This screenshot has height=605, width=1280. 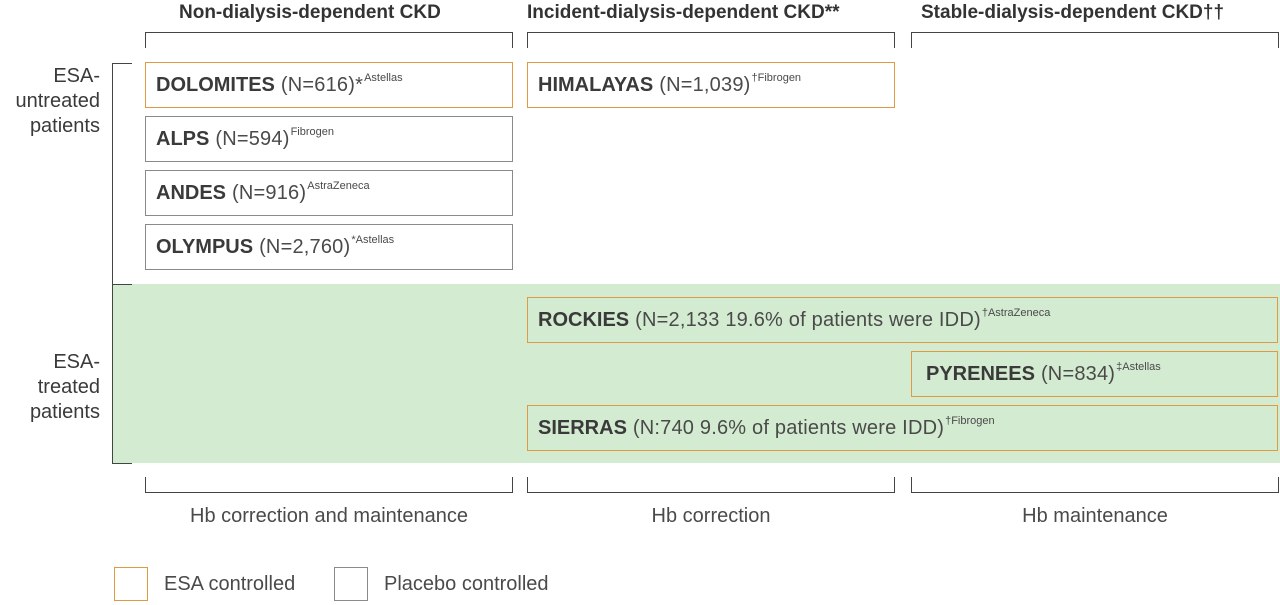 I want to click on column-bracket-top-non-dialysis, so click(x=329, y=40).